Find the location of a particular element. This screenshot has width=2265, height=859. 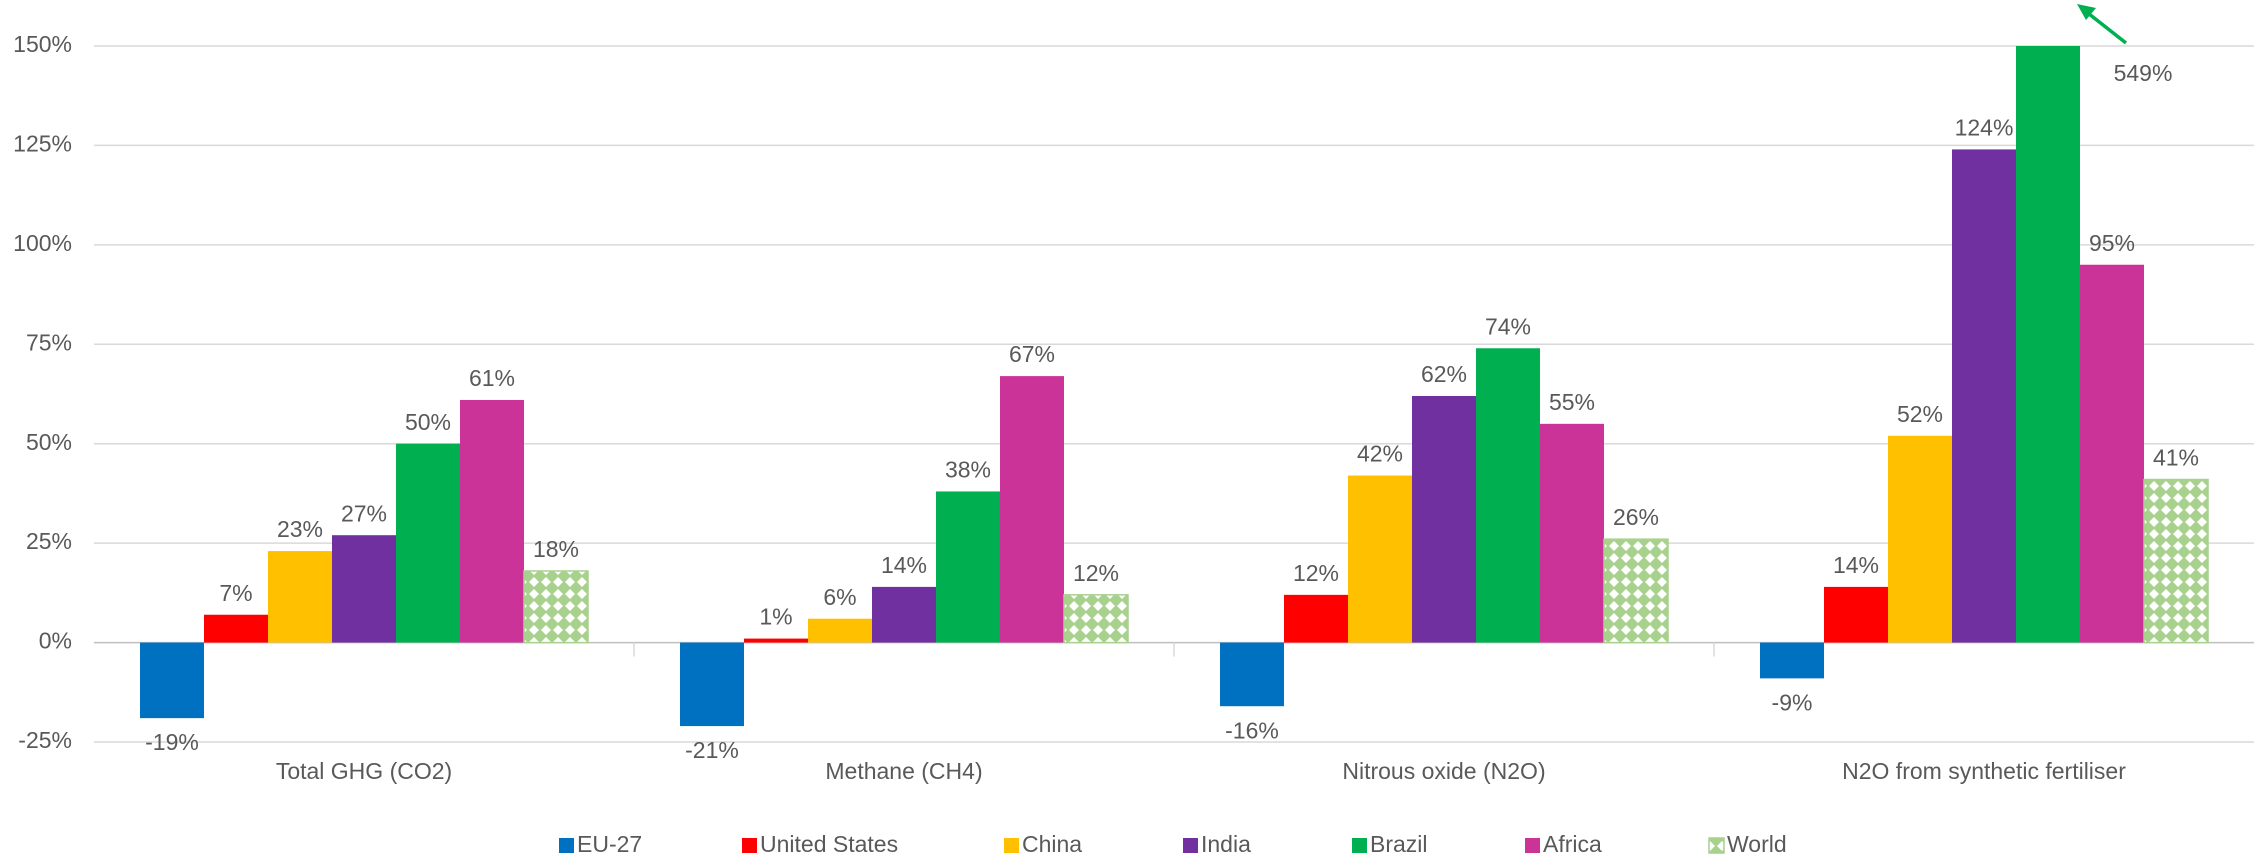

y-tick-label: 50% is located at coordinates (49, 442).